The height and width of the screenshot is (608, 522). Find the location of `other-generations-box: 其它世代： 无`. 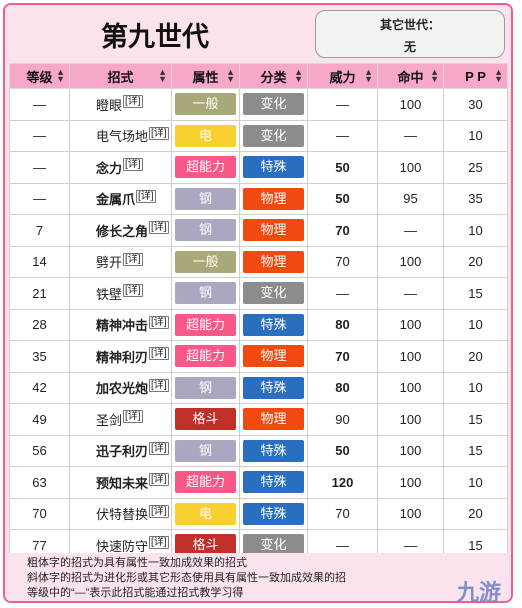

other-generations-box: 其它世代： 无 is located at coordinates (410, 34).